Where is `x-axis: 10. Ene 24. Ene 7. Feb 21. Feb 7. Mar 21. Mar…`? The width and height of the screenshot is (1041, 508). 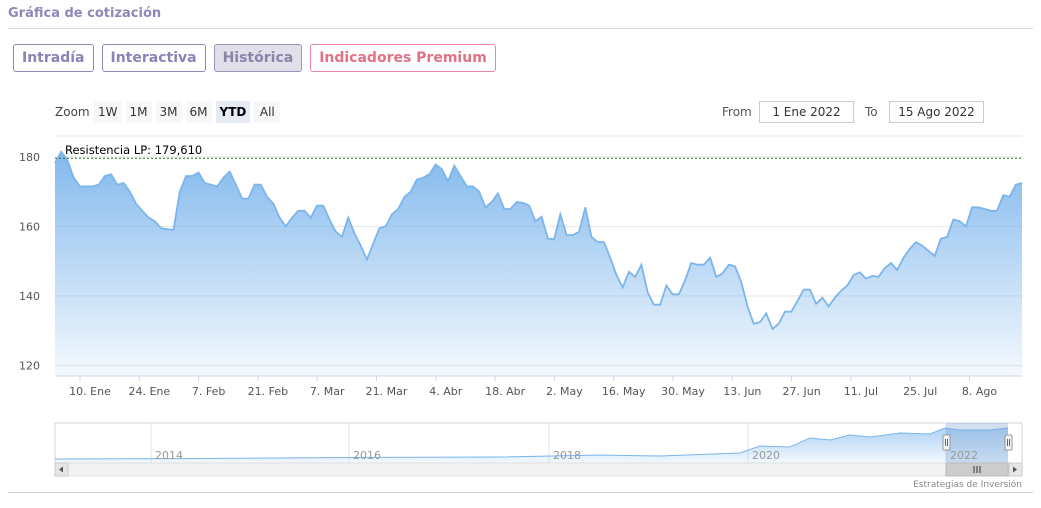
x-axis: 10. Ene 24. Ene 7. Feb 21. Feb 7. Mar 21. Mar… is located at coordinates (533, 387).